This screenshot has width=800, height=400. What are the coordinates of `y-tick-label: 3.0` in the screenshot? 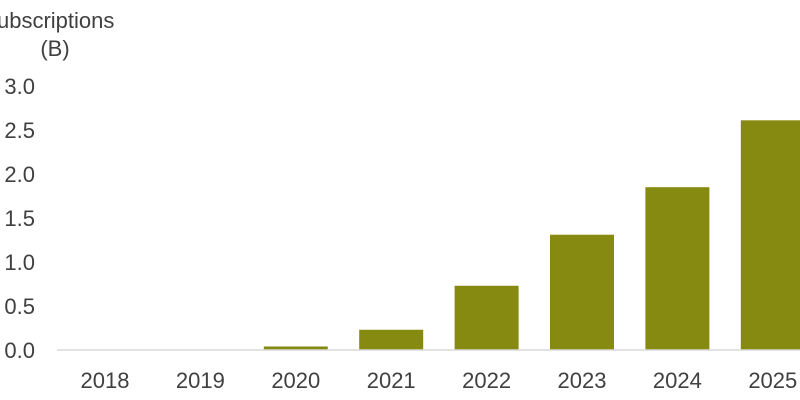 It's located at (19, 86).